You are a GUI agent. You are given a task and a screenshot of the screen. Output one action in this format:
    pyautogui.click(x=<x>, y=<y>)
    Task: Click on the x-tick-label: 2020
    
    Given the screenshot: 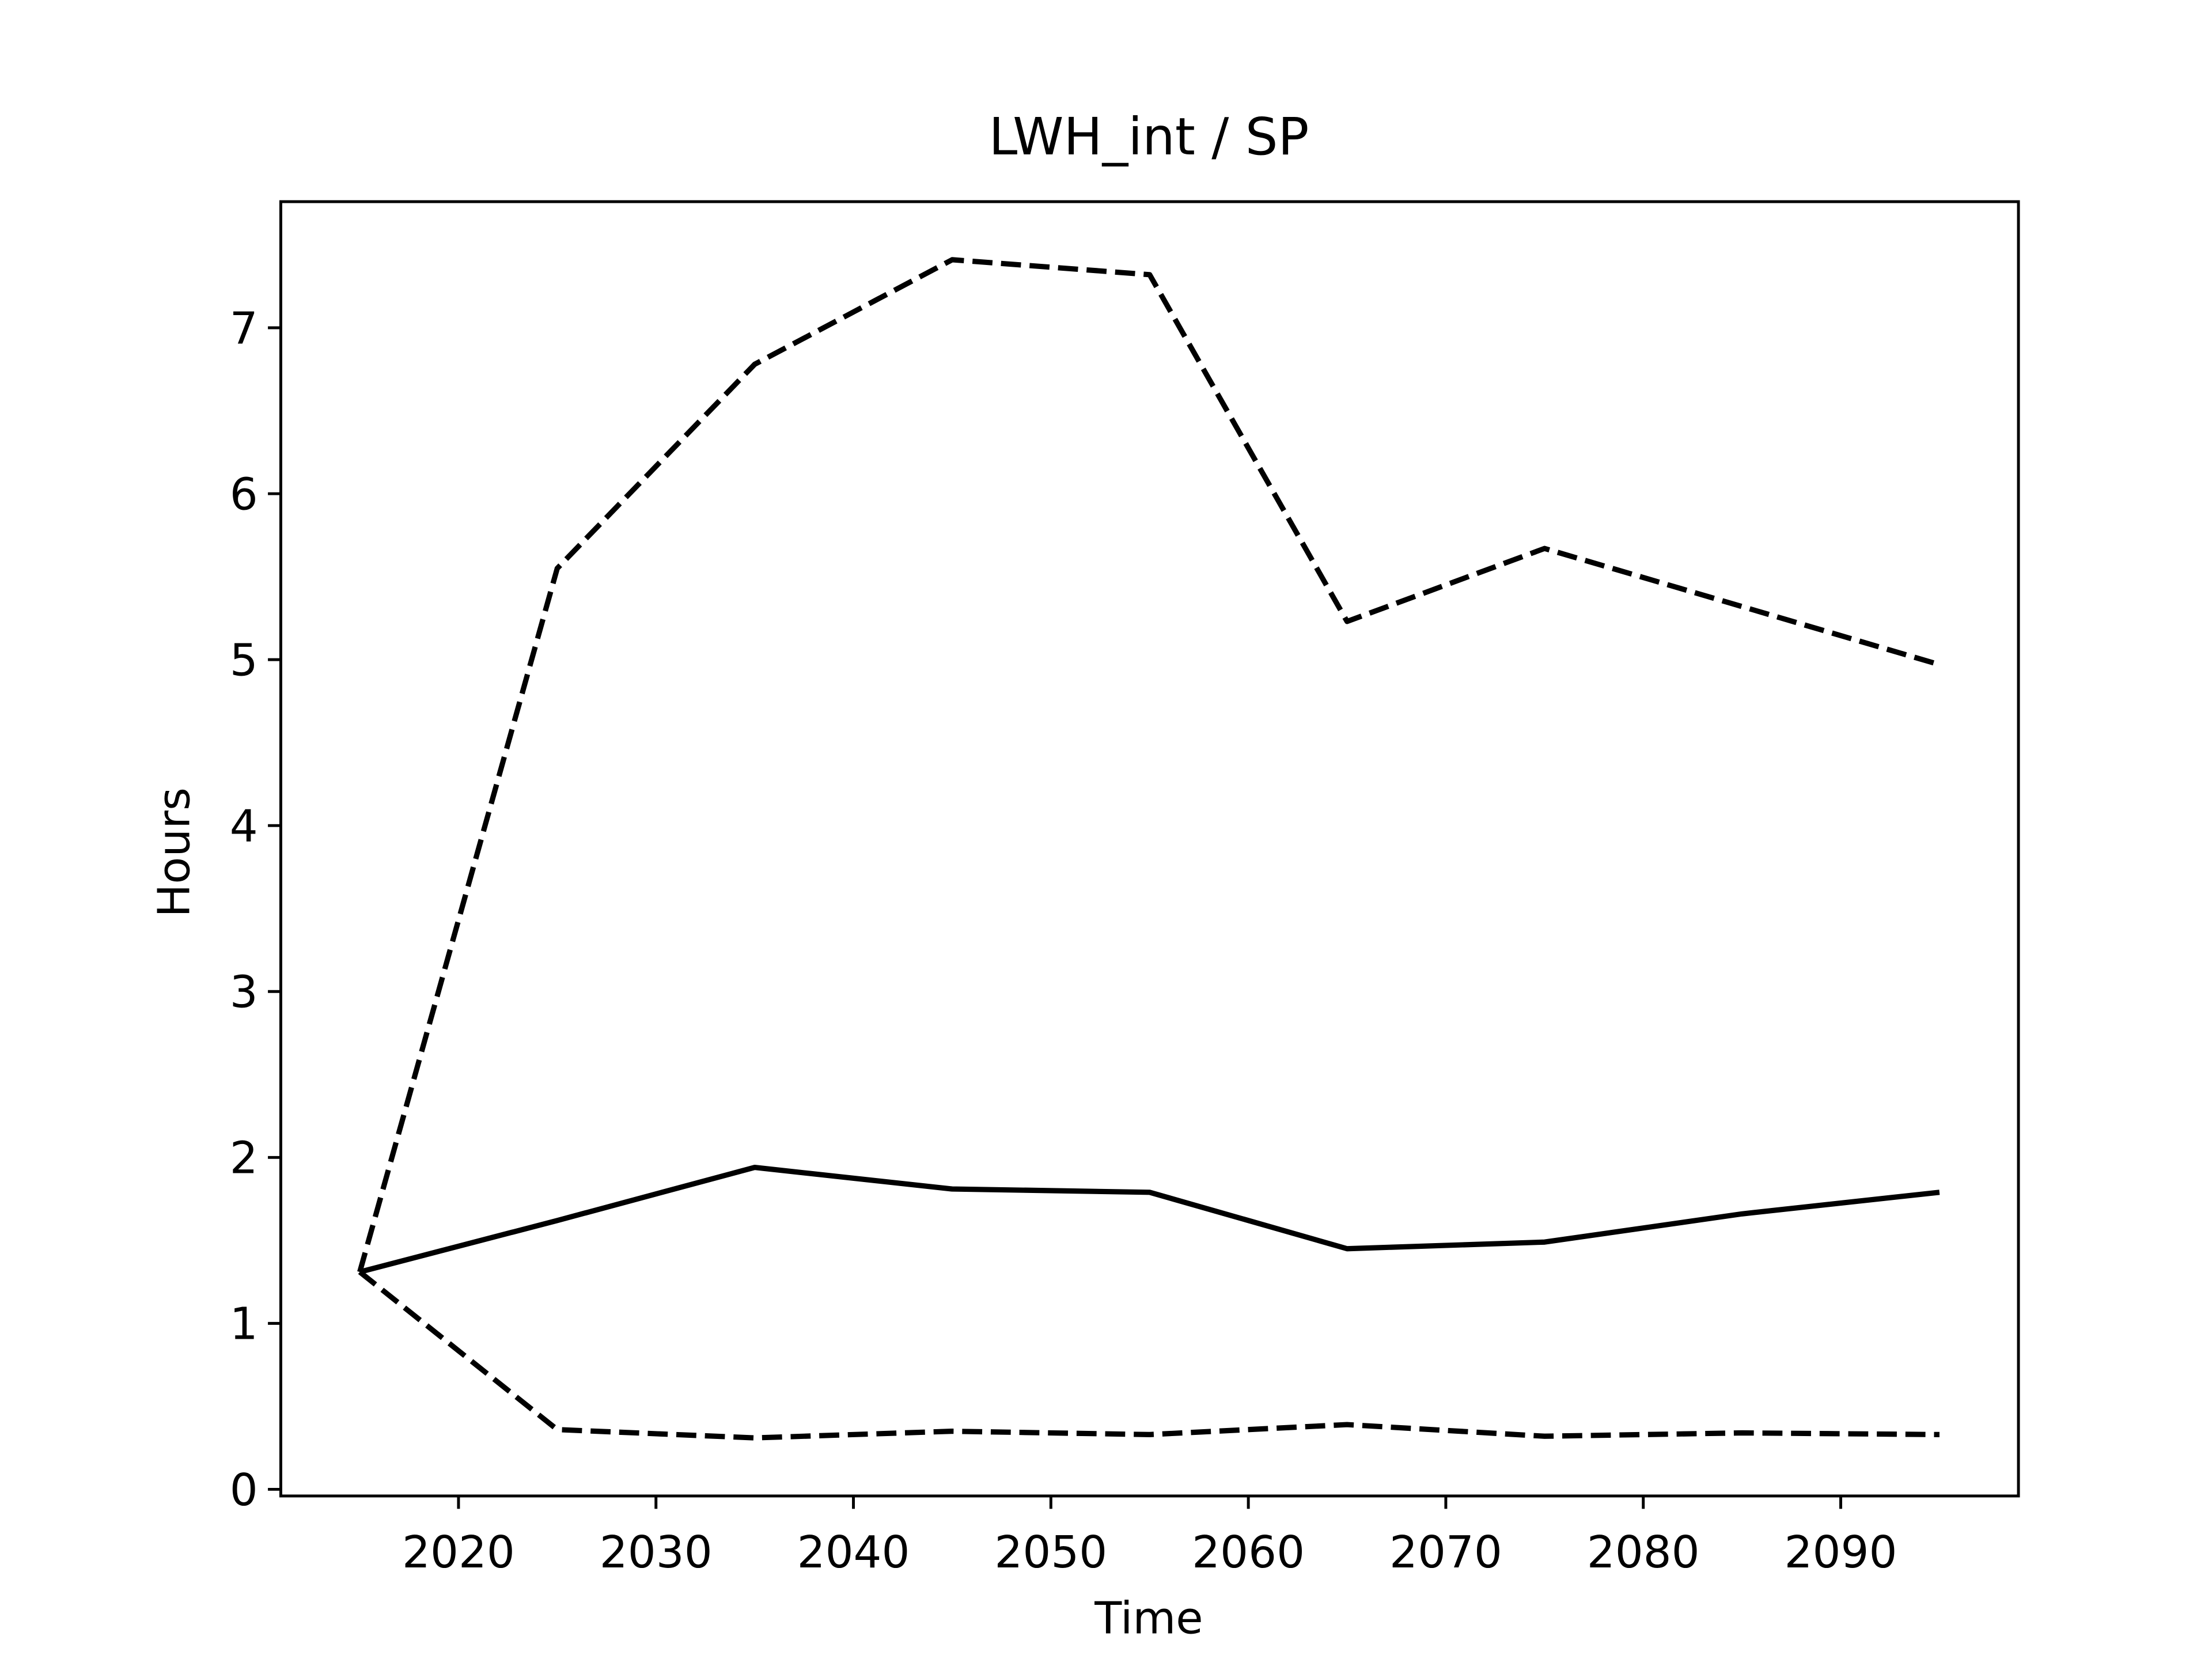 What is the action you would take?
    pyautogui.click(x=458, y=1552)
    